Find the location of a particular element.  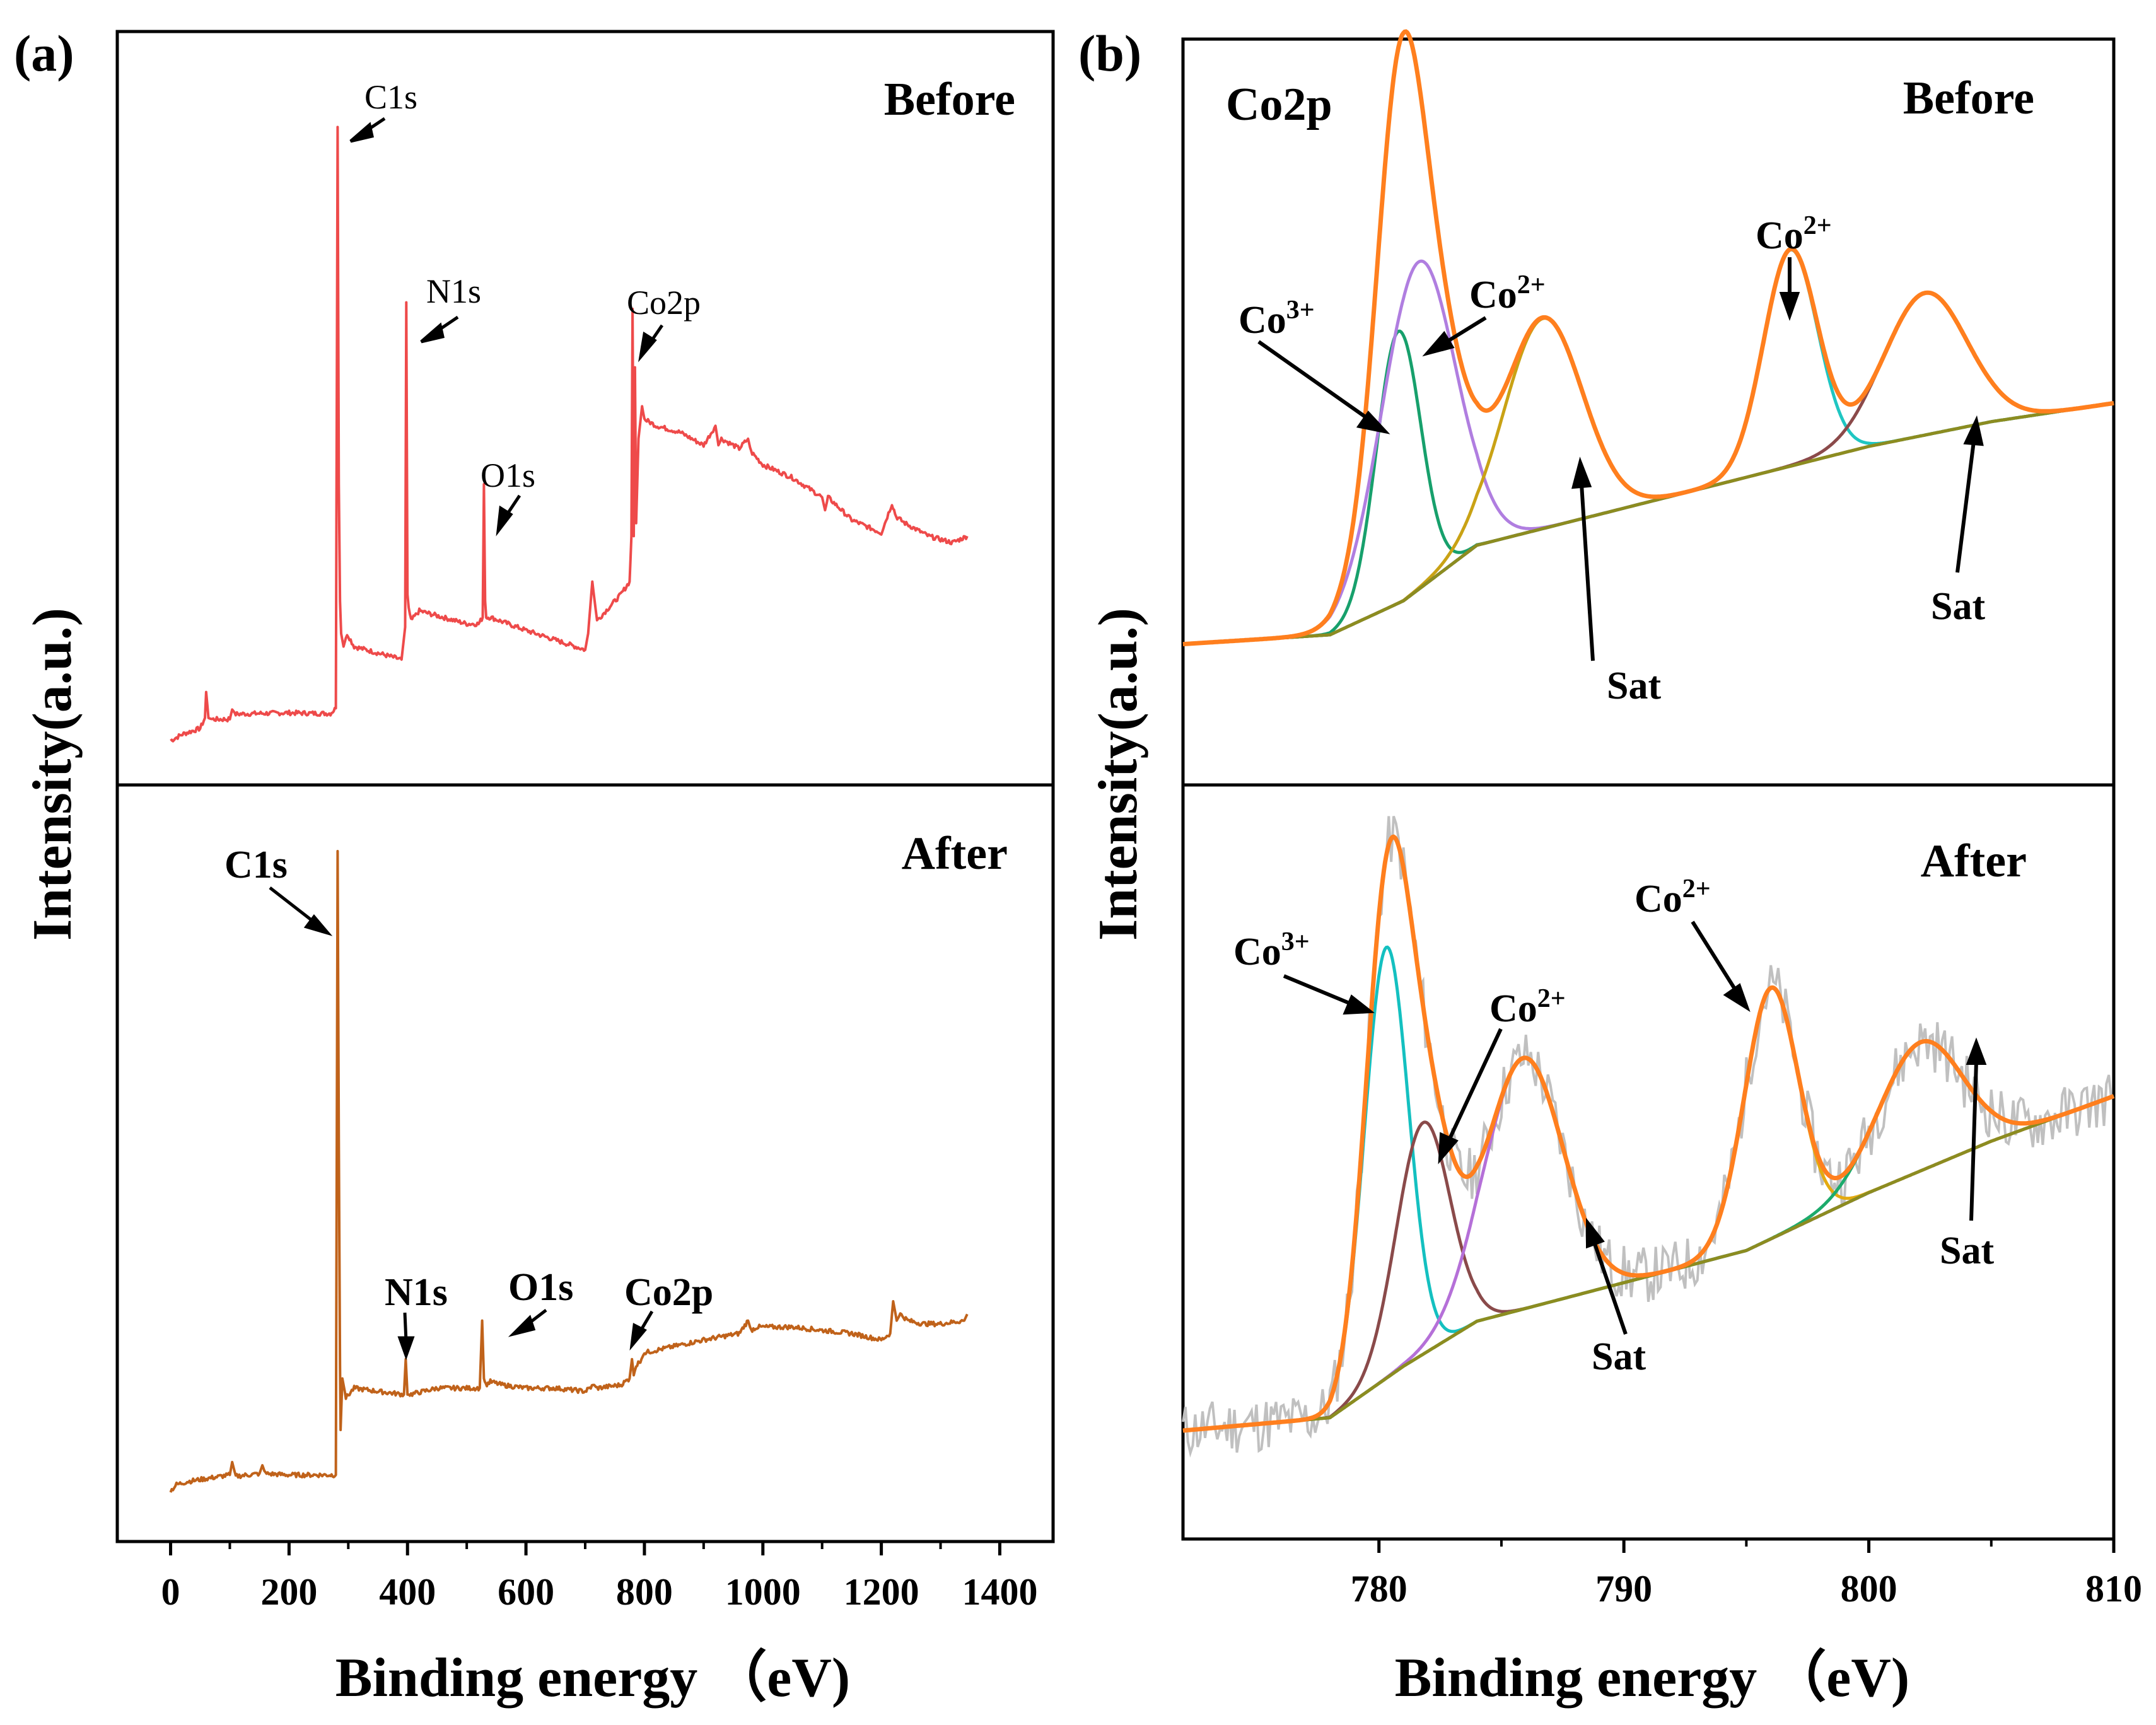

arrowhead-o1s-after is located at coordinates (522, 1326).